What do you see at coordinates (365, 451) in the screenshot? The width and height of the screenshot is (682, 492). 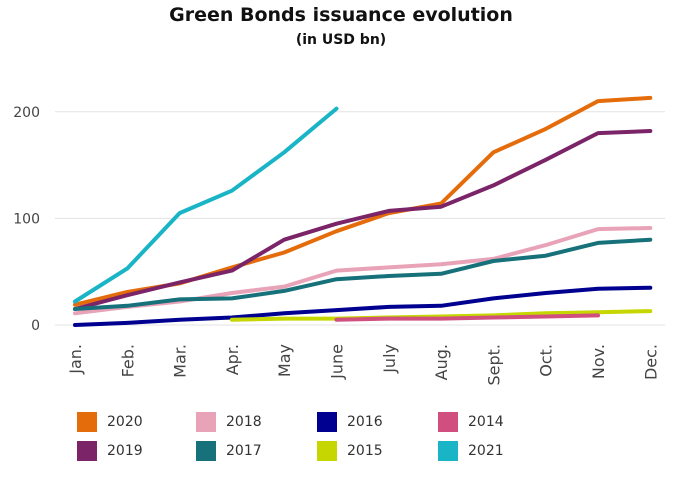 I see `legend-label: 2015` at bounding box center [365, 451].